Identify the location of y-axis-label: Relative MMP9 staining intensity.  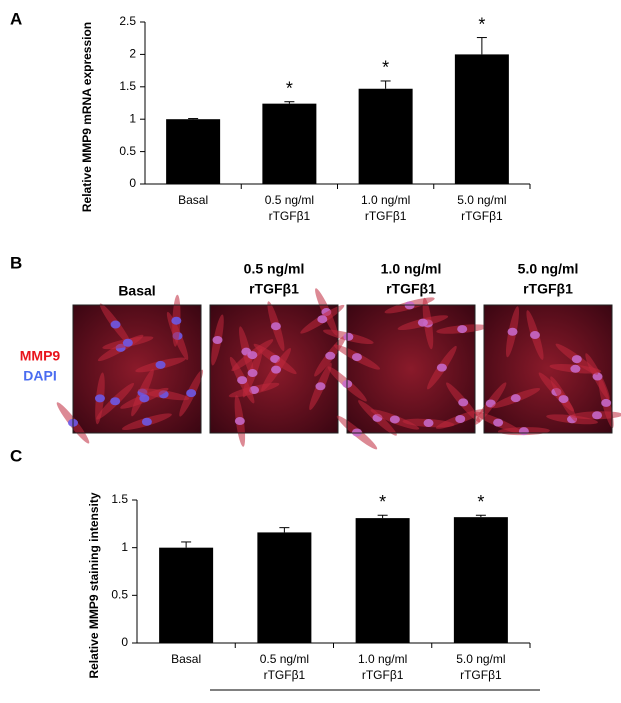
(94, 585).